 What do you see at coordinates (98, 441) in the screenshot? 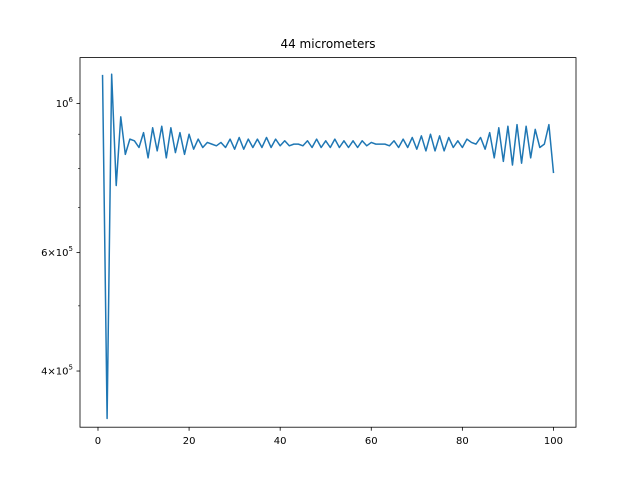
I see `x-tick-label: 0` at bounding box center [98, 441].